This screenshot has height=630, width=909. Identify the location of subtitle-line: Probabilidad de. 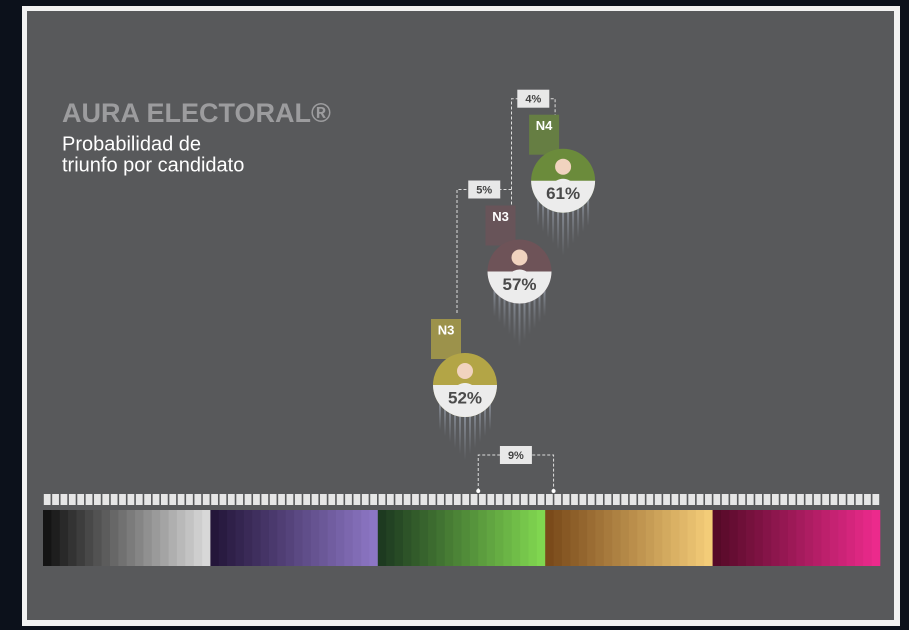
(131, 144).